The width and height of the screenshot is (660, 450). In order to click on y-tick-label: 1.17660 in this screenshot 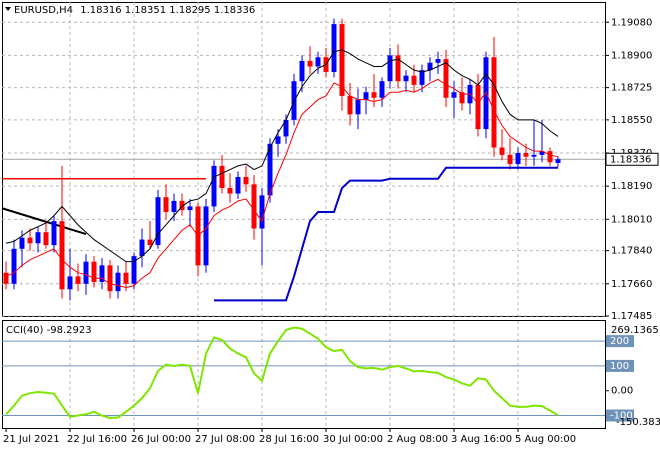, I will do `click(631, 284)`.